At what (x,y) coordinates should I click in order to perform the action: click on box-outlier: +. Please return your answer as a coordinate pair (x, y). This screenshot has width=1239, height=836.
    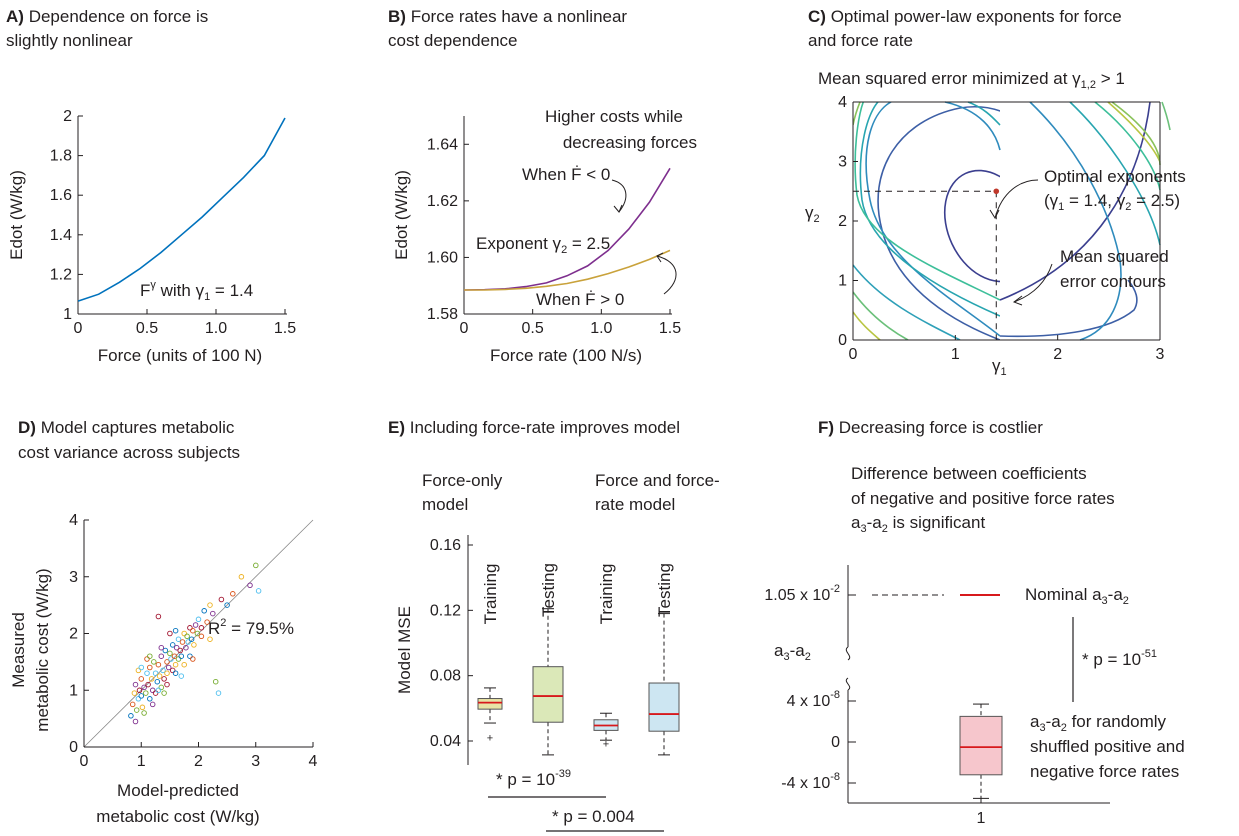
    Looking at the image, I should click on (606, 744).